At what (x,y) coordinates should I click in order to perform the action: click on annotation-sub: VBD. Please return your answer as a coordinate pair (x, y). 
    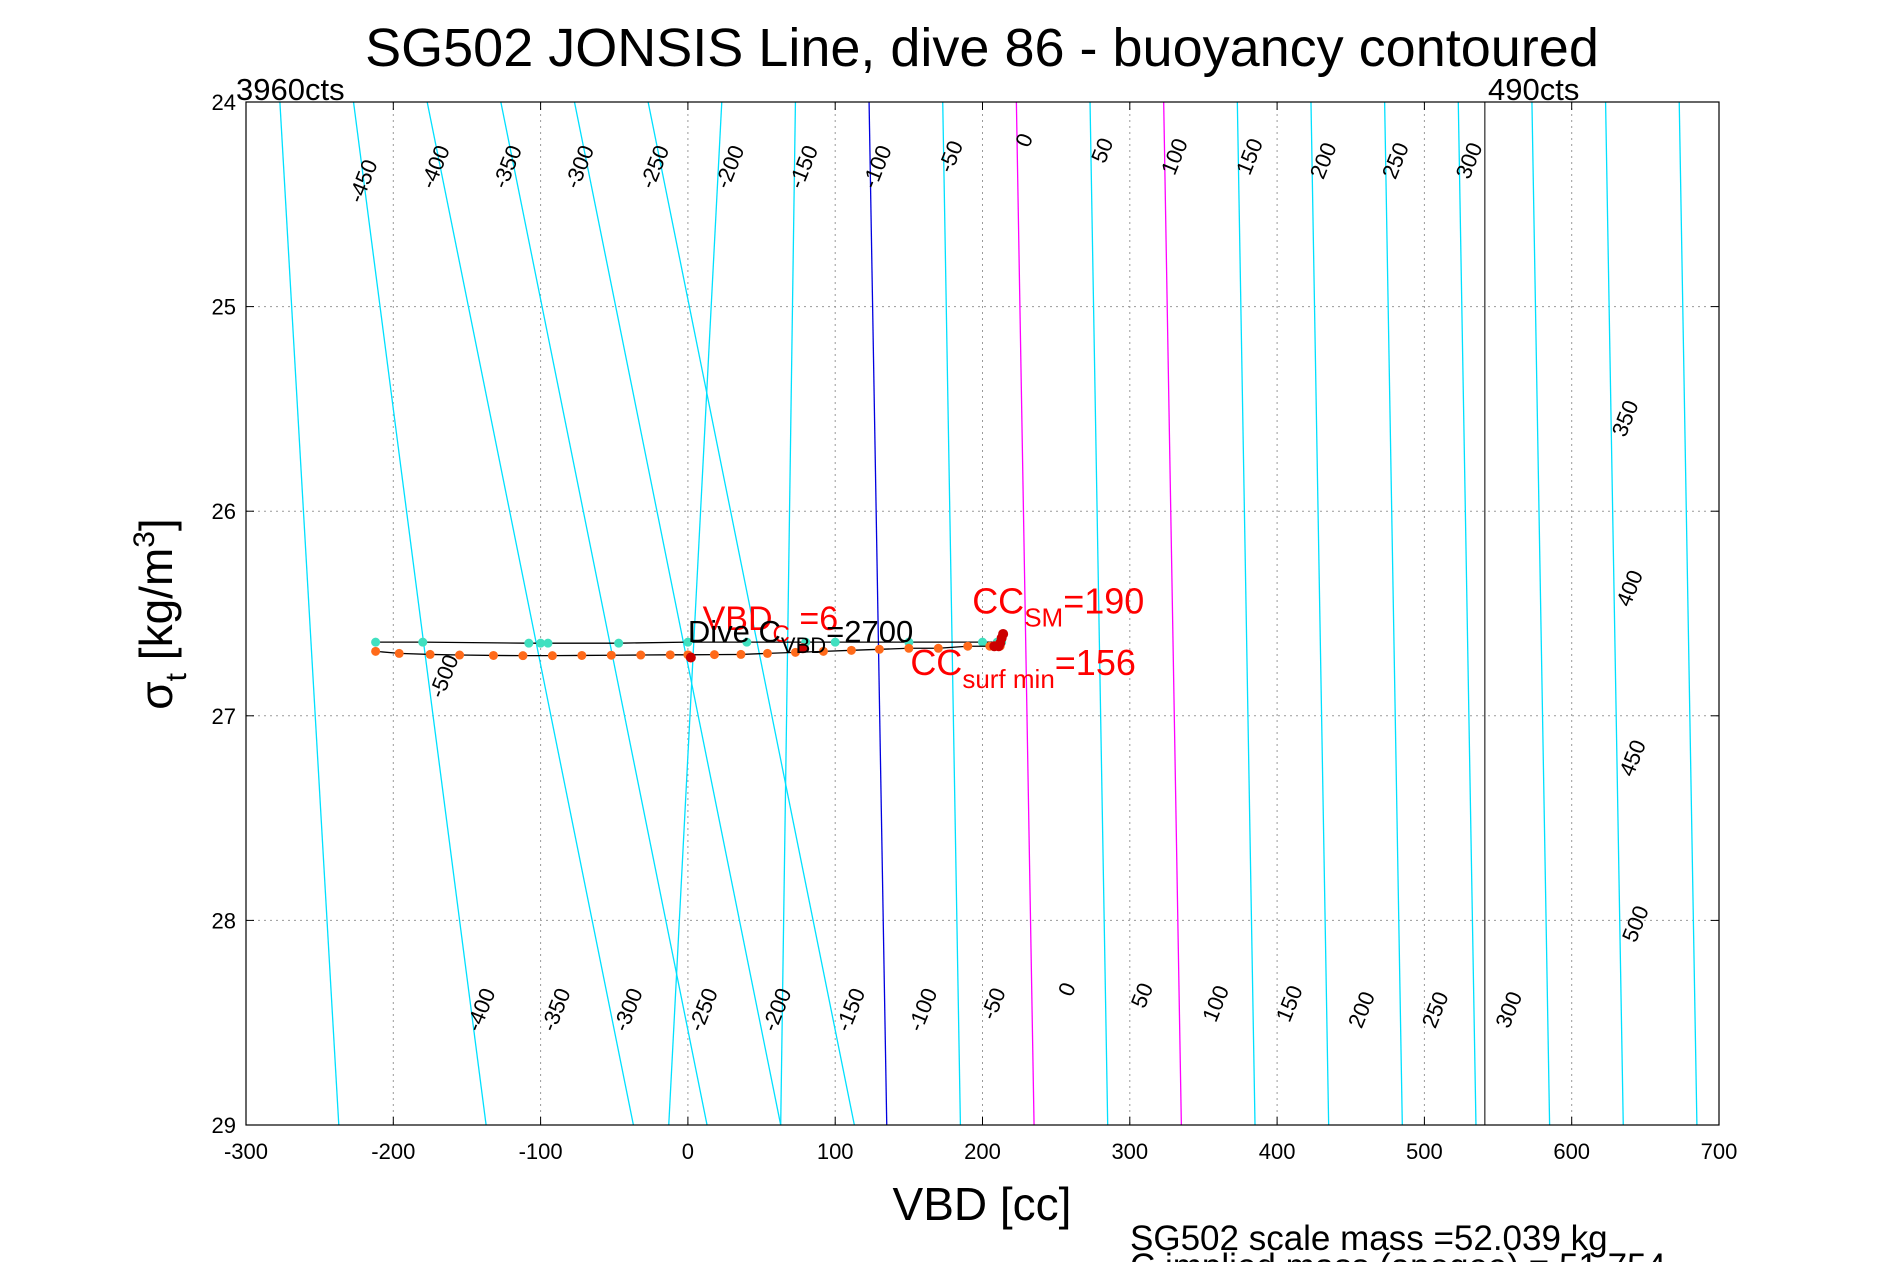
    Looking at the image, I should click on (803, 645).